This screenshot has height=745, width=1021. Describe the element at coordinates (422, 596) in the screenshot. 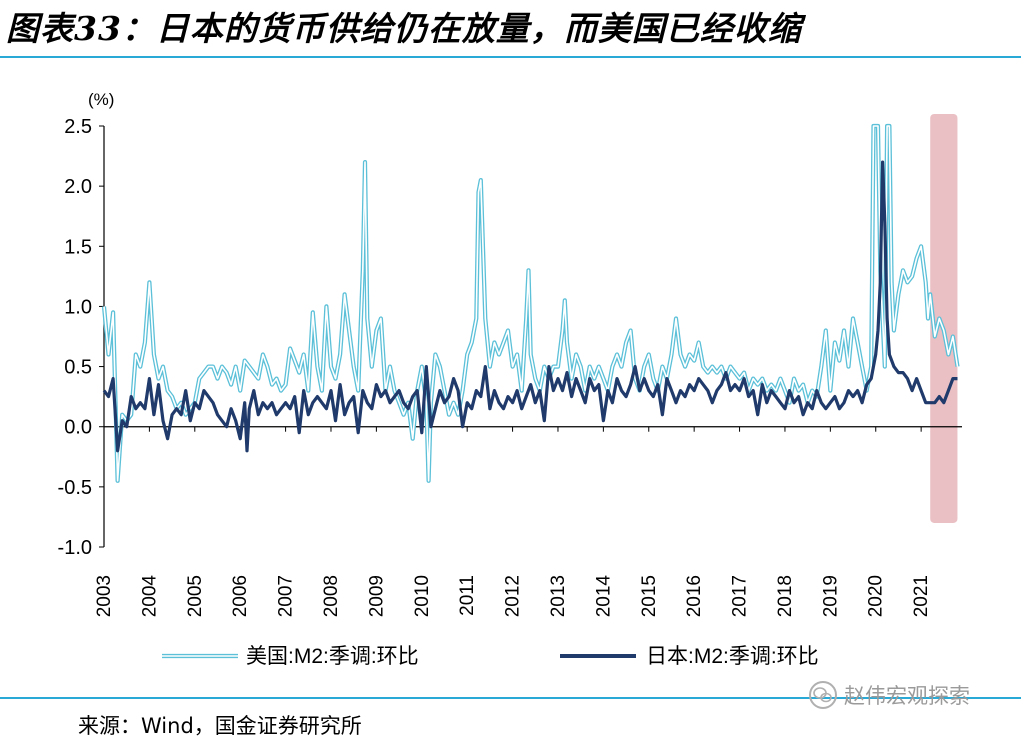

I see `x-tick-label: 2010` at that location.